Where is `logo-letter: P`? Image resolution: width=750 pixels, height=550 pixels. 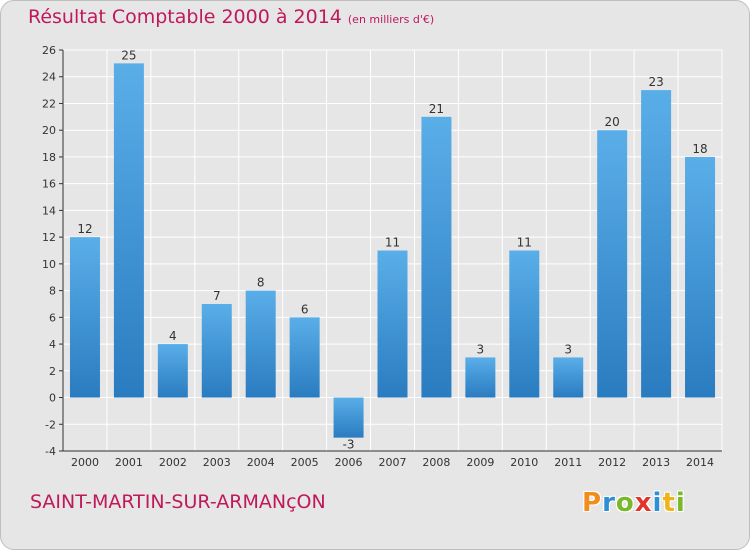 logo-letter: P is located at coordinates (592, 503).